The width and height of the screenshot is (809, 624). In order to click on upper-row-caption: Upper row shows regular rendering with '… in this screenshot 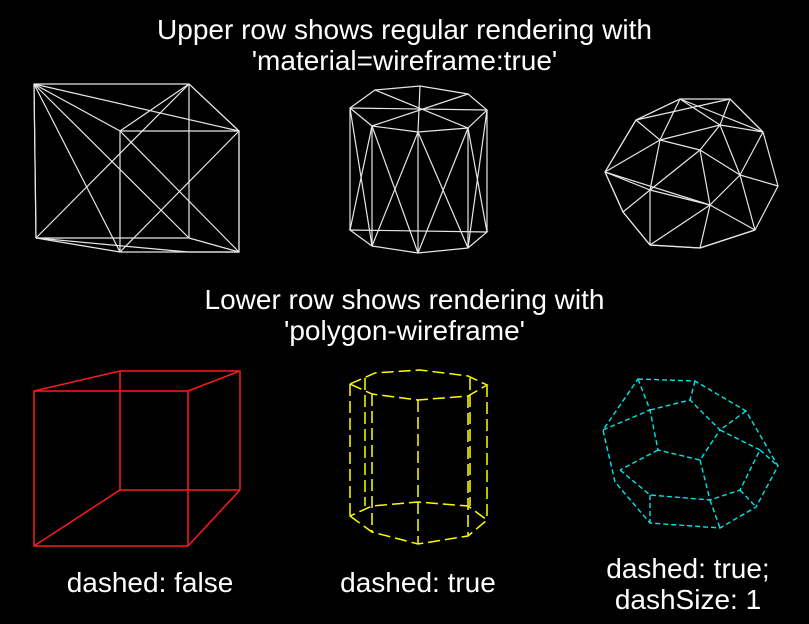, I will do `click(404, 45)`.